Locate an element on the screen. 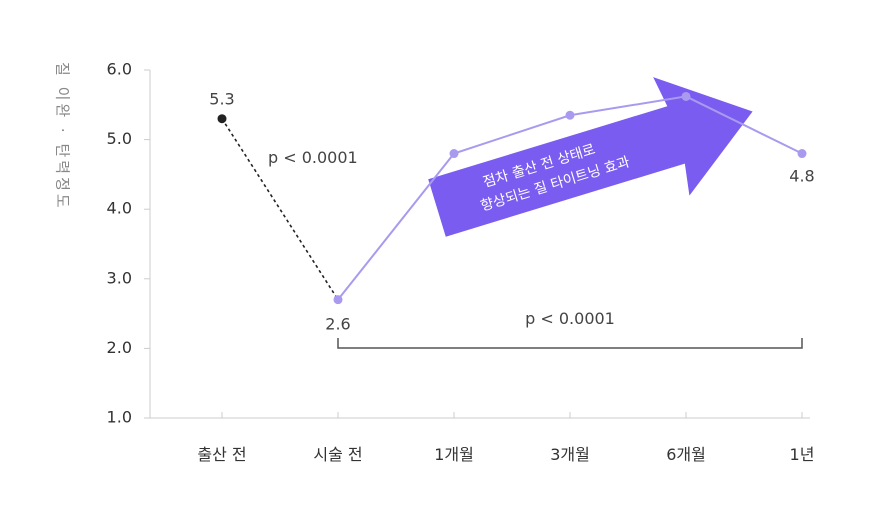  improvement-arrow: 점차 출산 전 상태로 향상되는 질 타이트닝 효과 is located at coordinates (590, 157).